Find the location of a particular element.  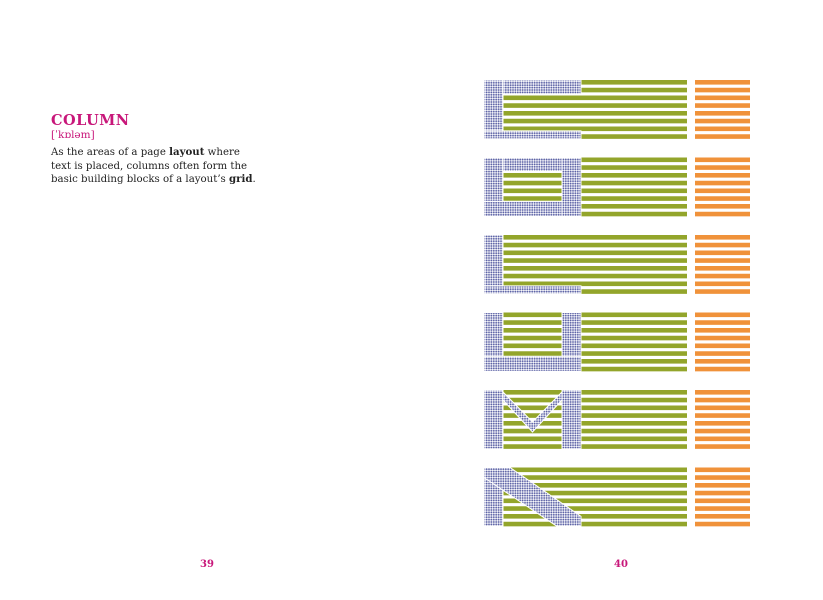

entry-term: COLUMN is located at coordinates (90, 120).